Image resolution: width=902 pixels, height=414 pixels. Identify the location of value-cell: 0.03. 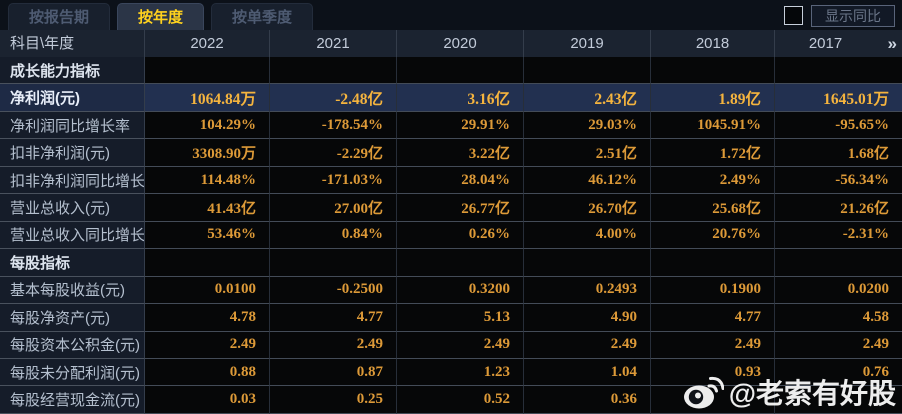
(207, 400).